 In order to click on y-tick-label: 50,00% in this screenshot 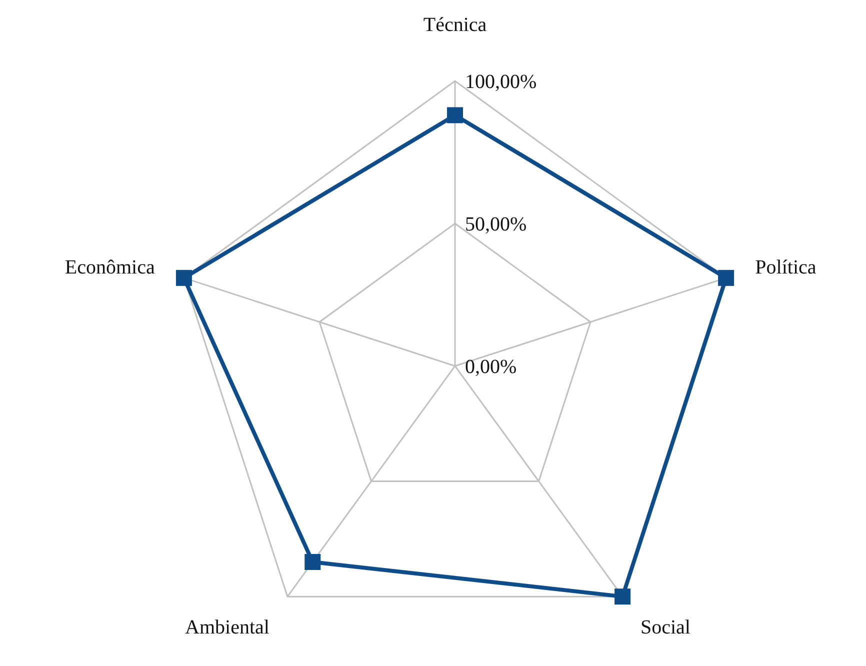, I will do `click(496, 225)`.